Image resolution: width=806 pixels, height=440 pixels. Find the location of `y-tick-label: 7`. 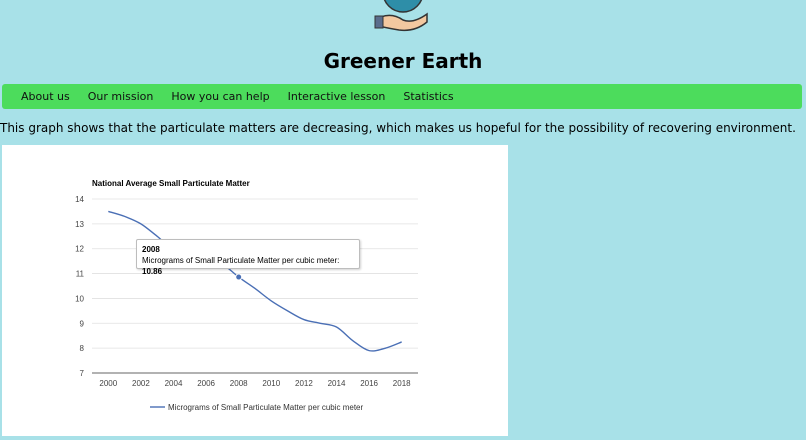

y-tick-label: 7 is located at coordinates (82, 373).